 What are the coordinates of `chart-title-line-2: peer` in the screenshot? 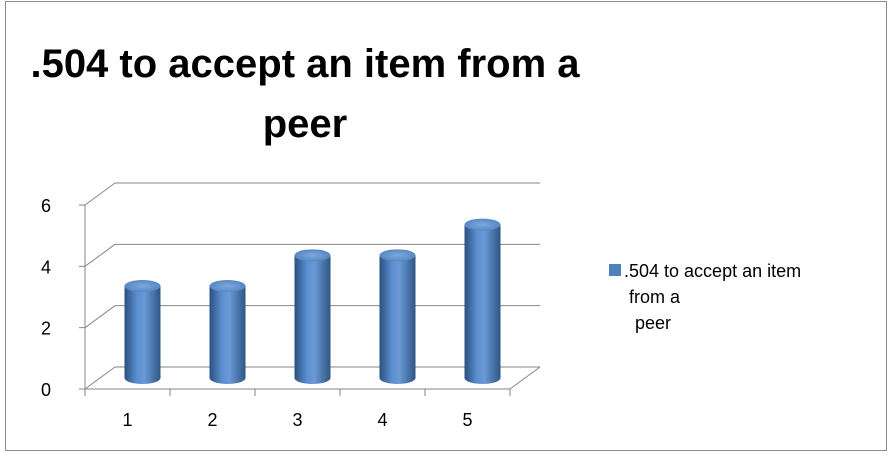 It's located at (305, 124).